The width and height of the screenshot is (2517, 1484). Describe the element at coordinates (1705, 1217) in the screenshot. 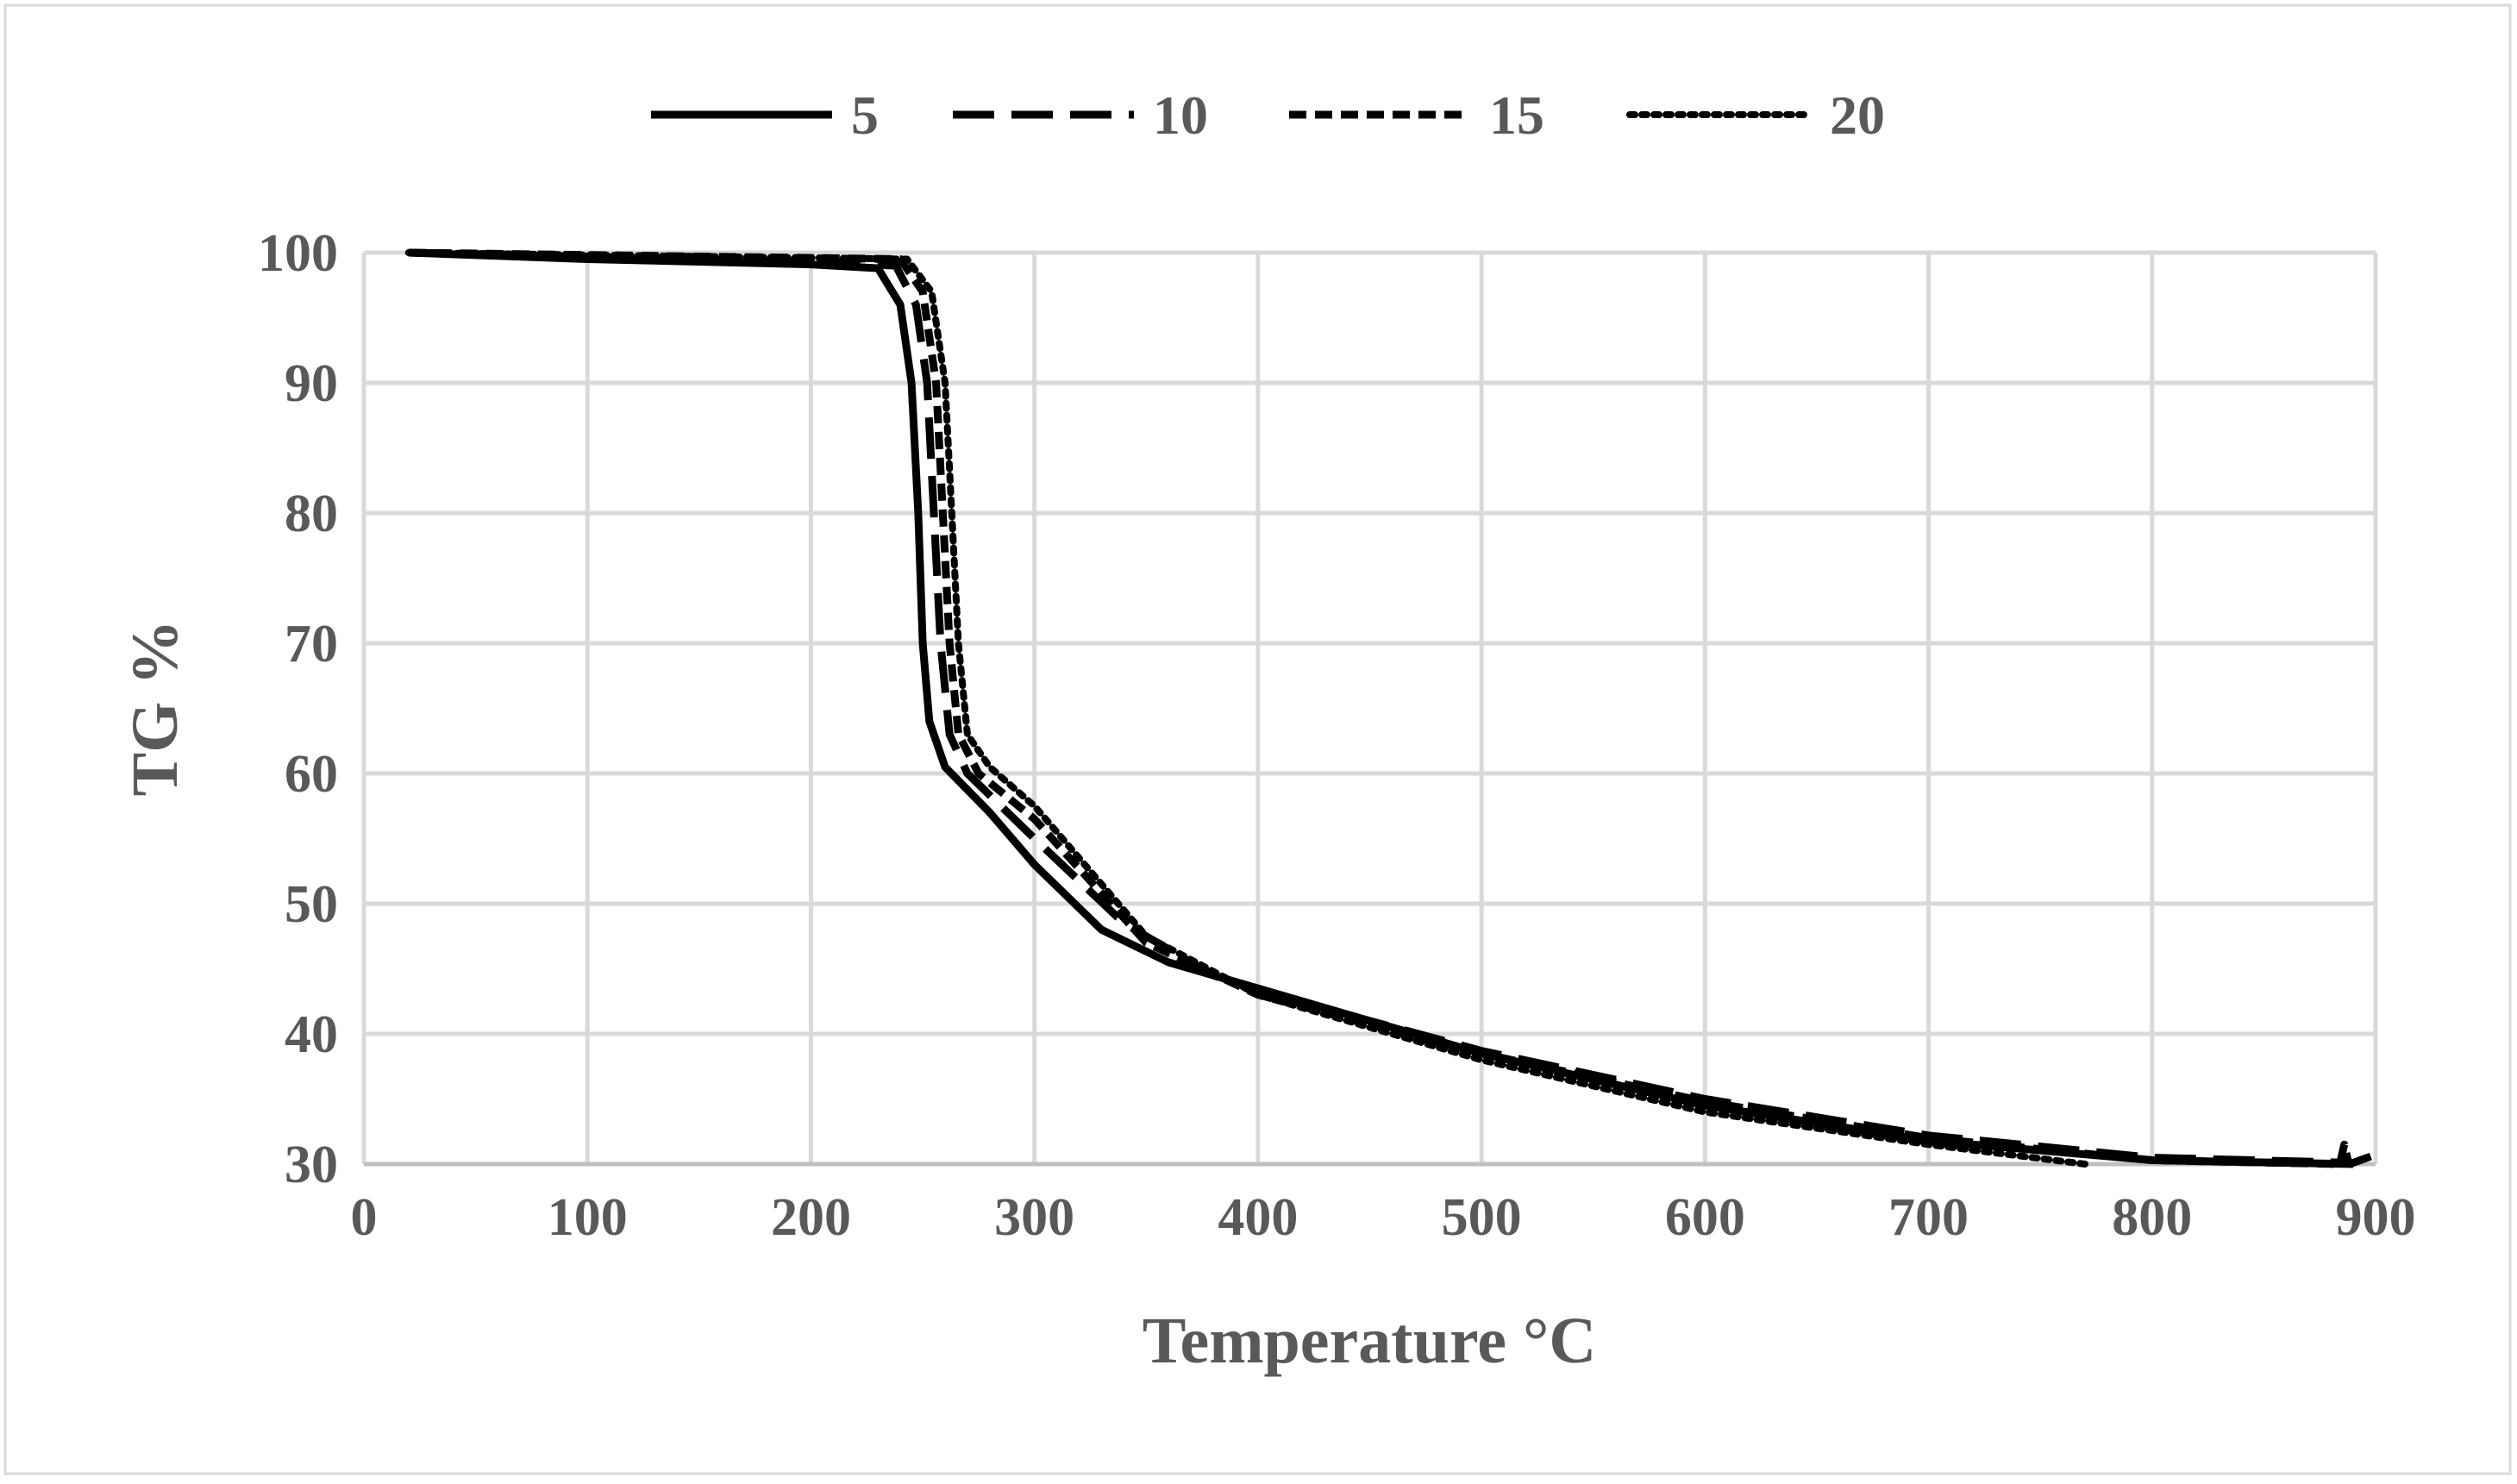

I see `x-tick-label: 600` at that location.